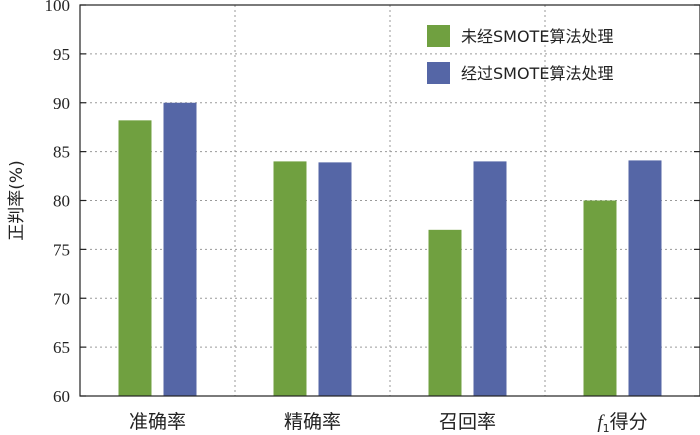 The height and width of the screenshot is (435, 700). What do you see at coordinates (61, 249) in the screenshot?
I see `y-tick-label: 75` at bounding box center [61, 249].